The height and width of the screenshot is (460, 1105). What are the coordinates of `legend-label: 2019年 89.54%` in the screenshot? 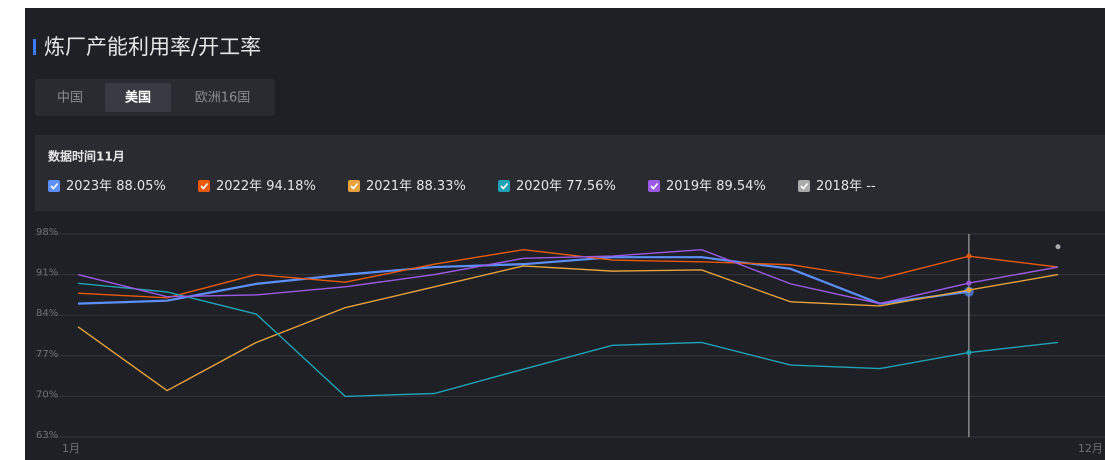 It's located at (716, 186).